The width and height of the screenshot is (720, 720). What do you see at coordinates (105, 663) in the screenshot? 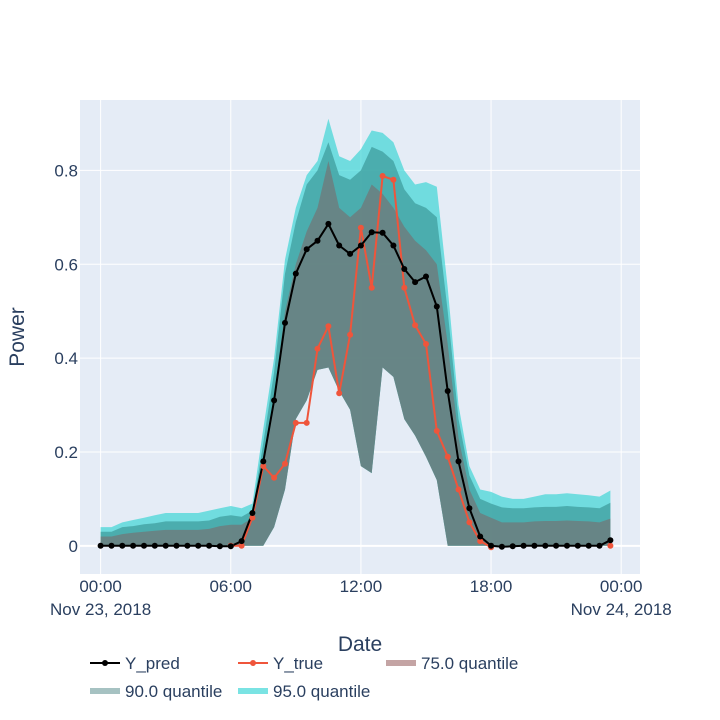
I see `legend-marker-y_pred` at bounding box center [105, 663].